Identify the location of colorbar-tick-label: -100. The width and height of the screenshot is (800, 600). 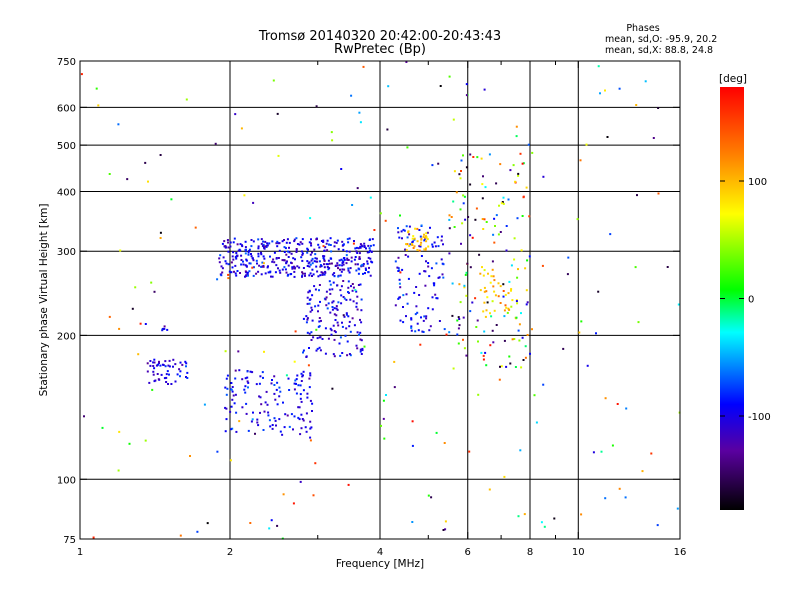
(759, 417).